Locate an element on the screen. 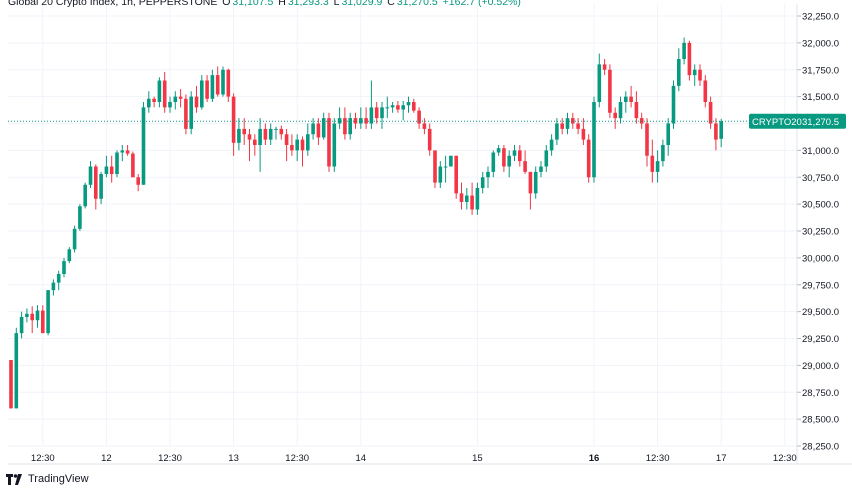 The width and height of the screenshot is (852, 490). price-tag: CRYPTO20 31,270.5 is located at coordinates (797, 121).